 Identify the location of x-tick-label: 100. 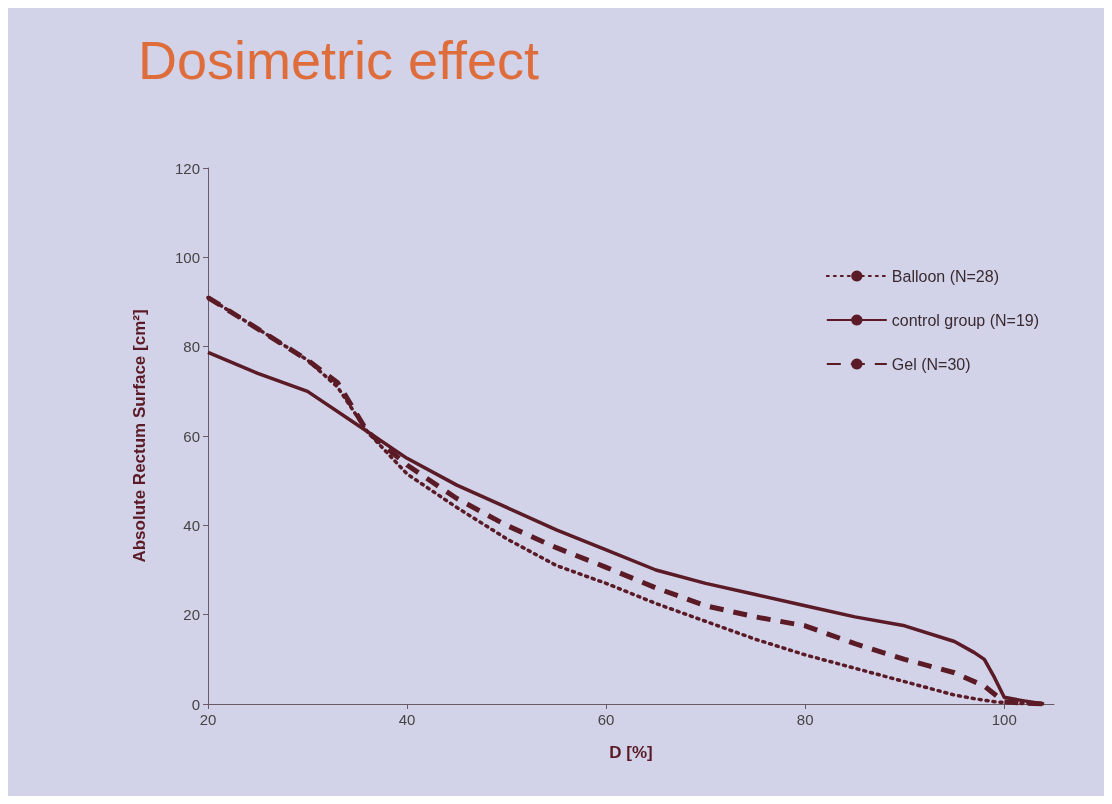
(1004, 719).